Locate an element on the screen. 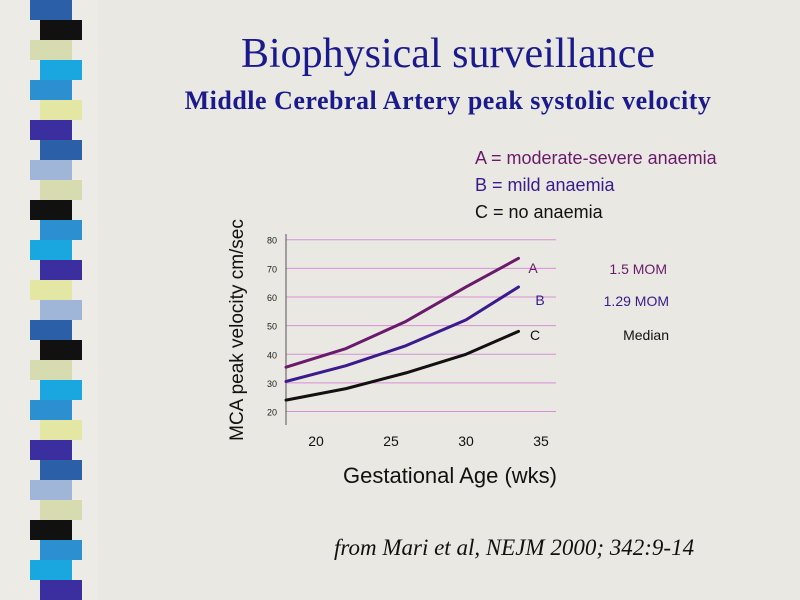 The width and height of the screenshot is (800, 600). series-letter-a: A is located at coordinates (533, 268).